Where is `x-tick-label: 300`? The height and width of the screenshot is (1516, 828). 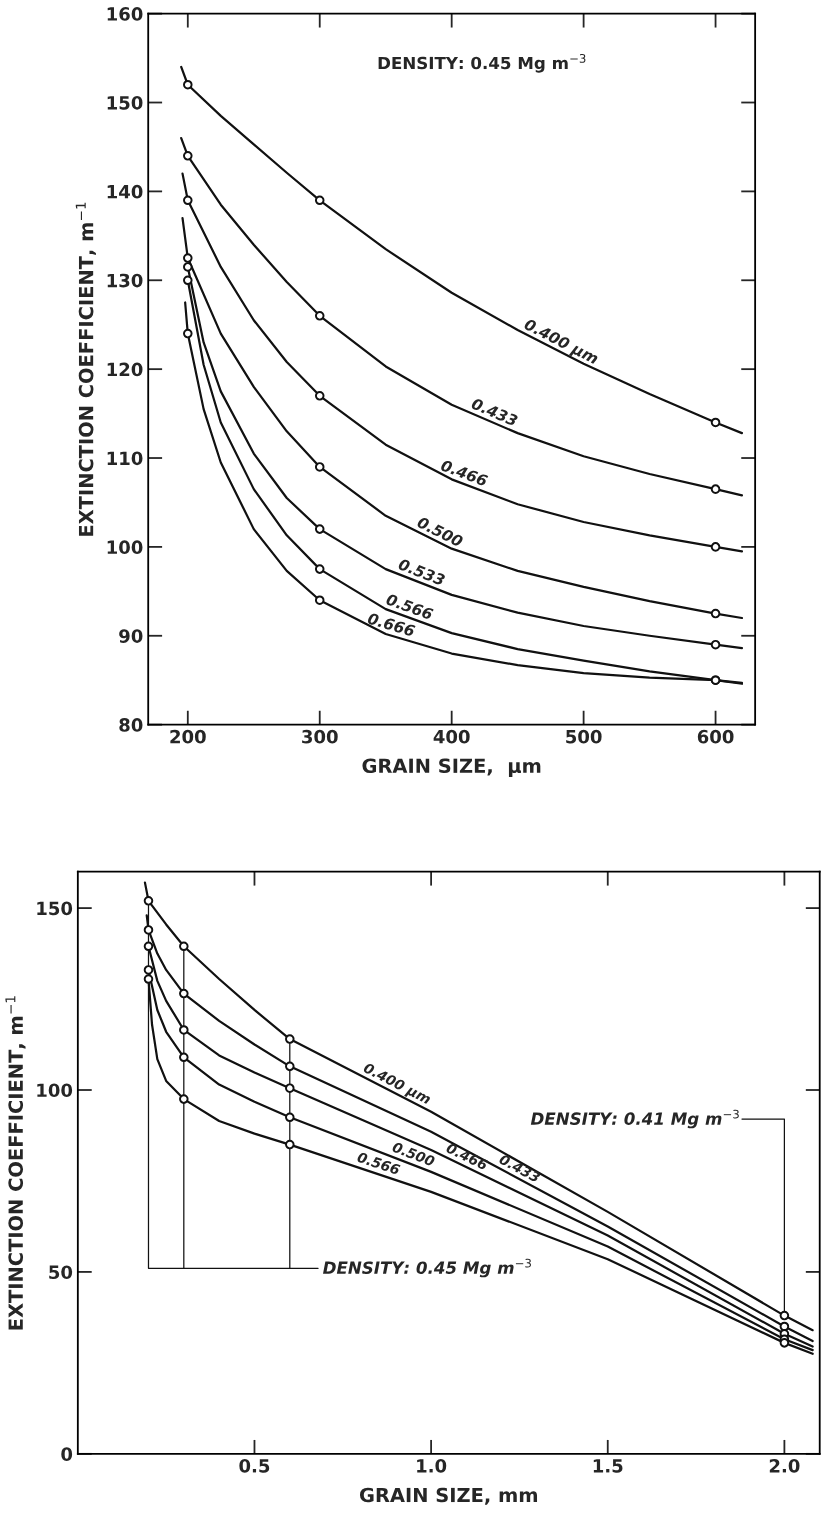
x-tick-label: 300 is located at coordinates (320, 736).